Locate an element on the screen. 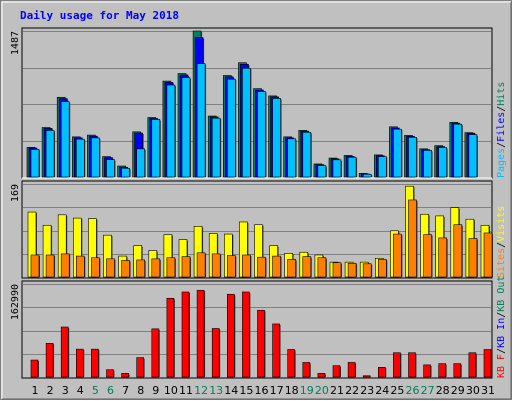 Image resolution: width=512 pixels, height=401 pixels. x-tick-label: 16 is located at coordinates (262, 390).